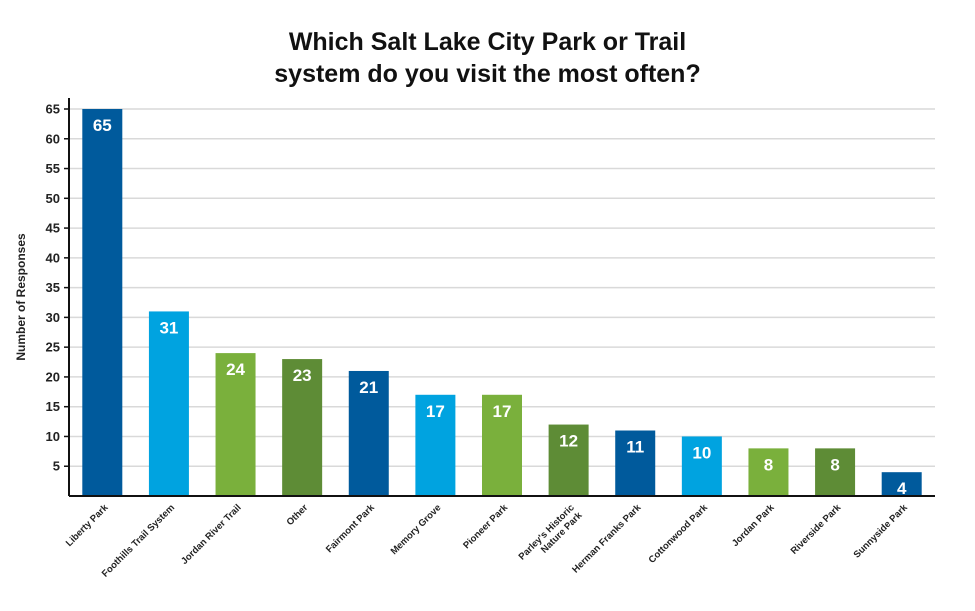  I want to click on data-label: 24, so click(235, 369).